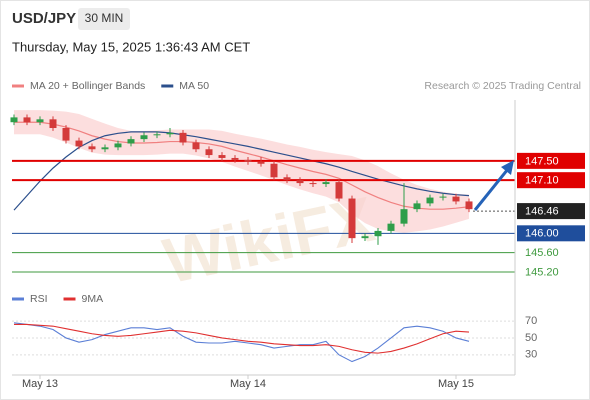 Image resolution: width=590 pixels, height=400 pixels. Describe the element at coordinates (542, 212) in the screenshot. I see `last-price-label: 146.46` at that location.